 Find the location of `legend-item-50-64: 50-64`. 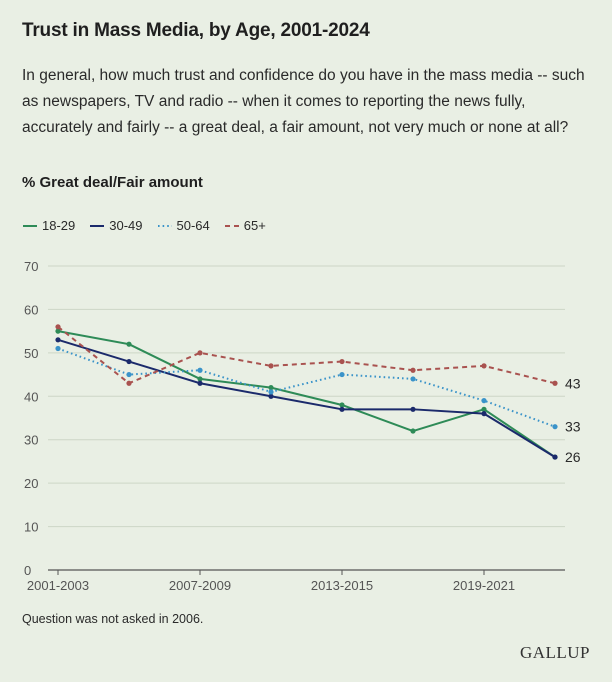

legend-item-50-64: 50-64 is located at coordinates (183, 225).